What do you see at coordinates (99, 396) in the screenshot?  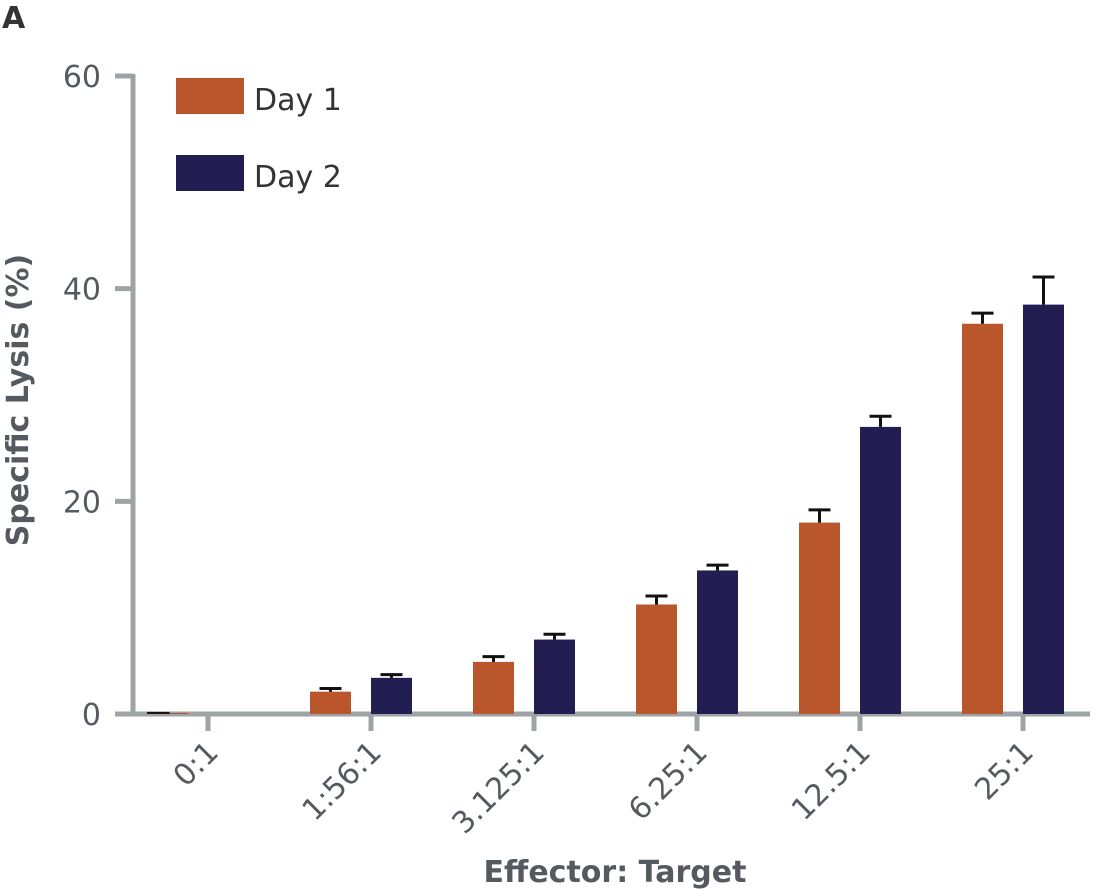 I see `y-axis: 0 20 40 60` at bounding box center [99, 396].